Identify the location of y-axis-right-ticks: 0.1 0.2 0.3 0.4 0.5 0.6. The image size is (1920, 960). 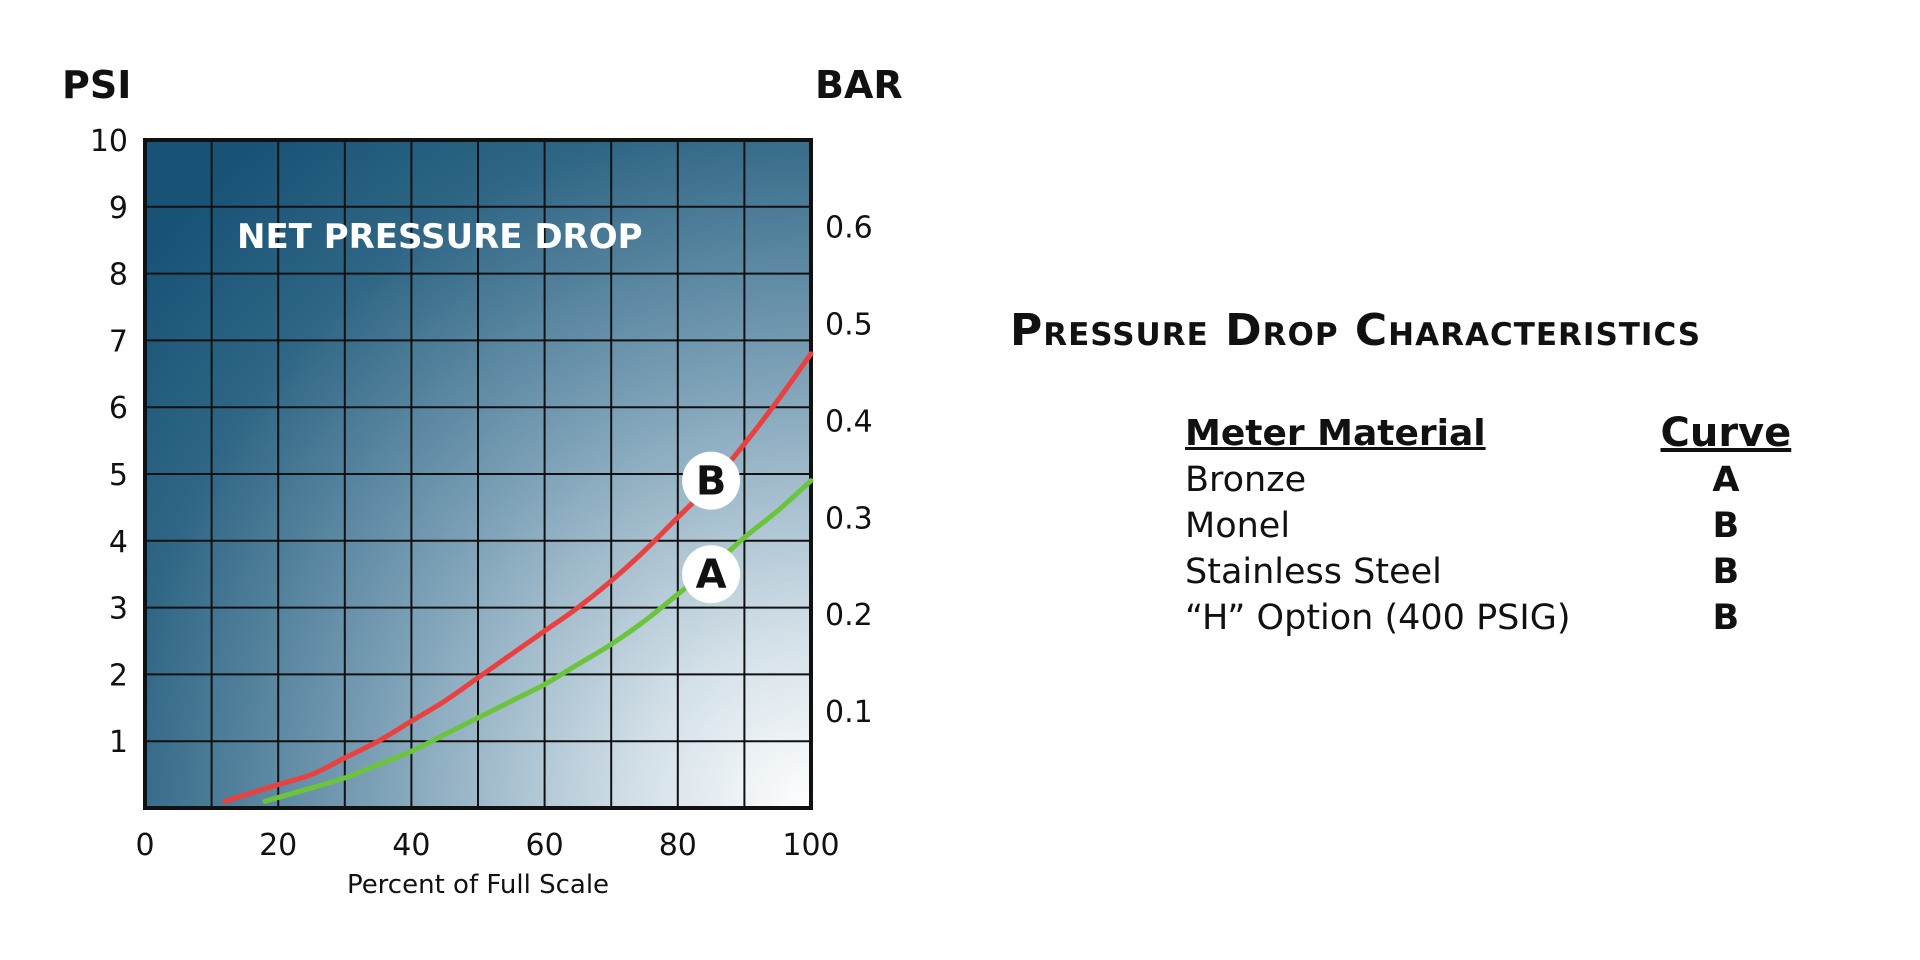
(849, 470).